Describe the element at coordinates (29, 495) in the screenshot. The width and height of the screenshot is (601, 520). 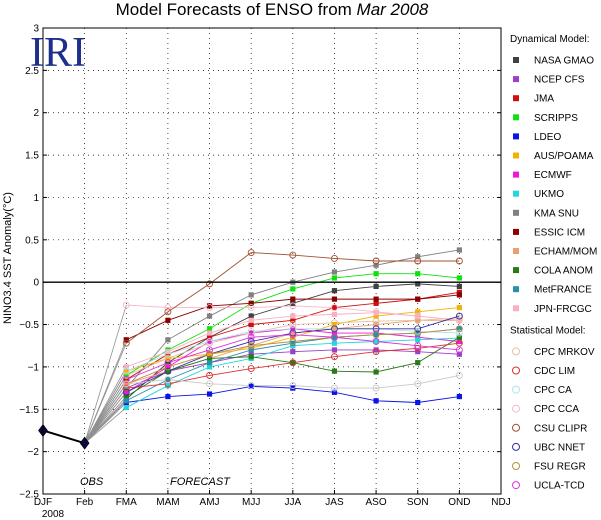
I see `y-tick-label: −2.5` at that location.